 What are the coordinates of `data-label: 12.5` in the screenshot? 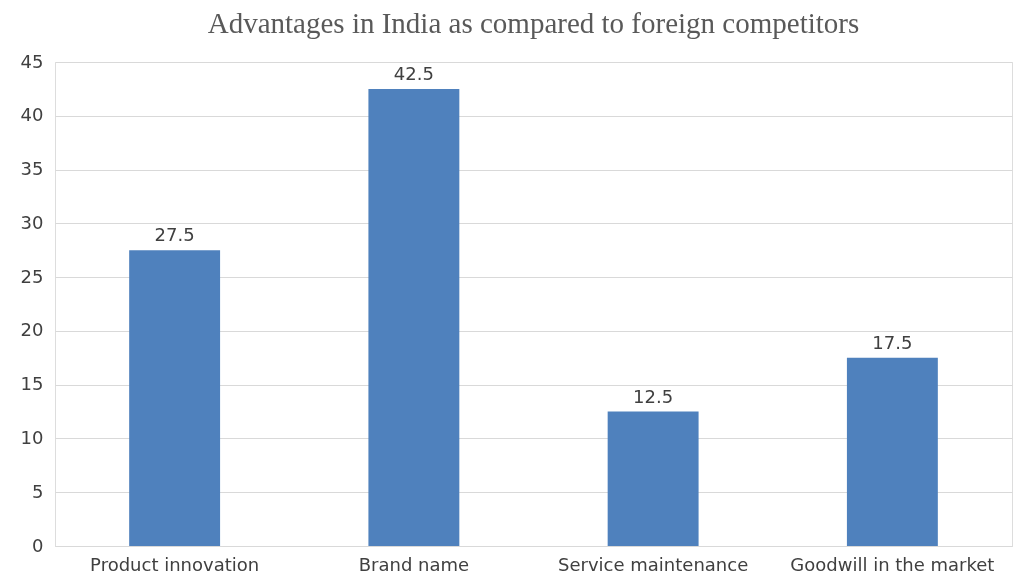 It's located at (653, 396).